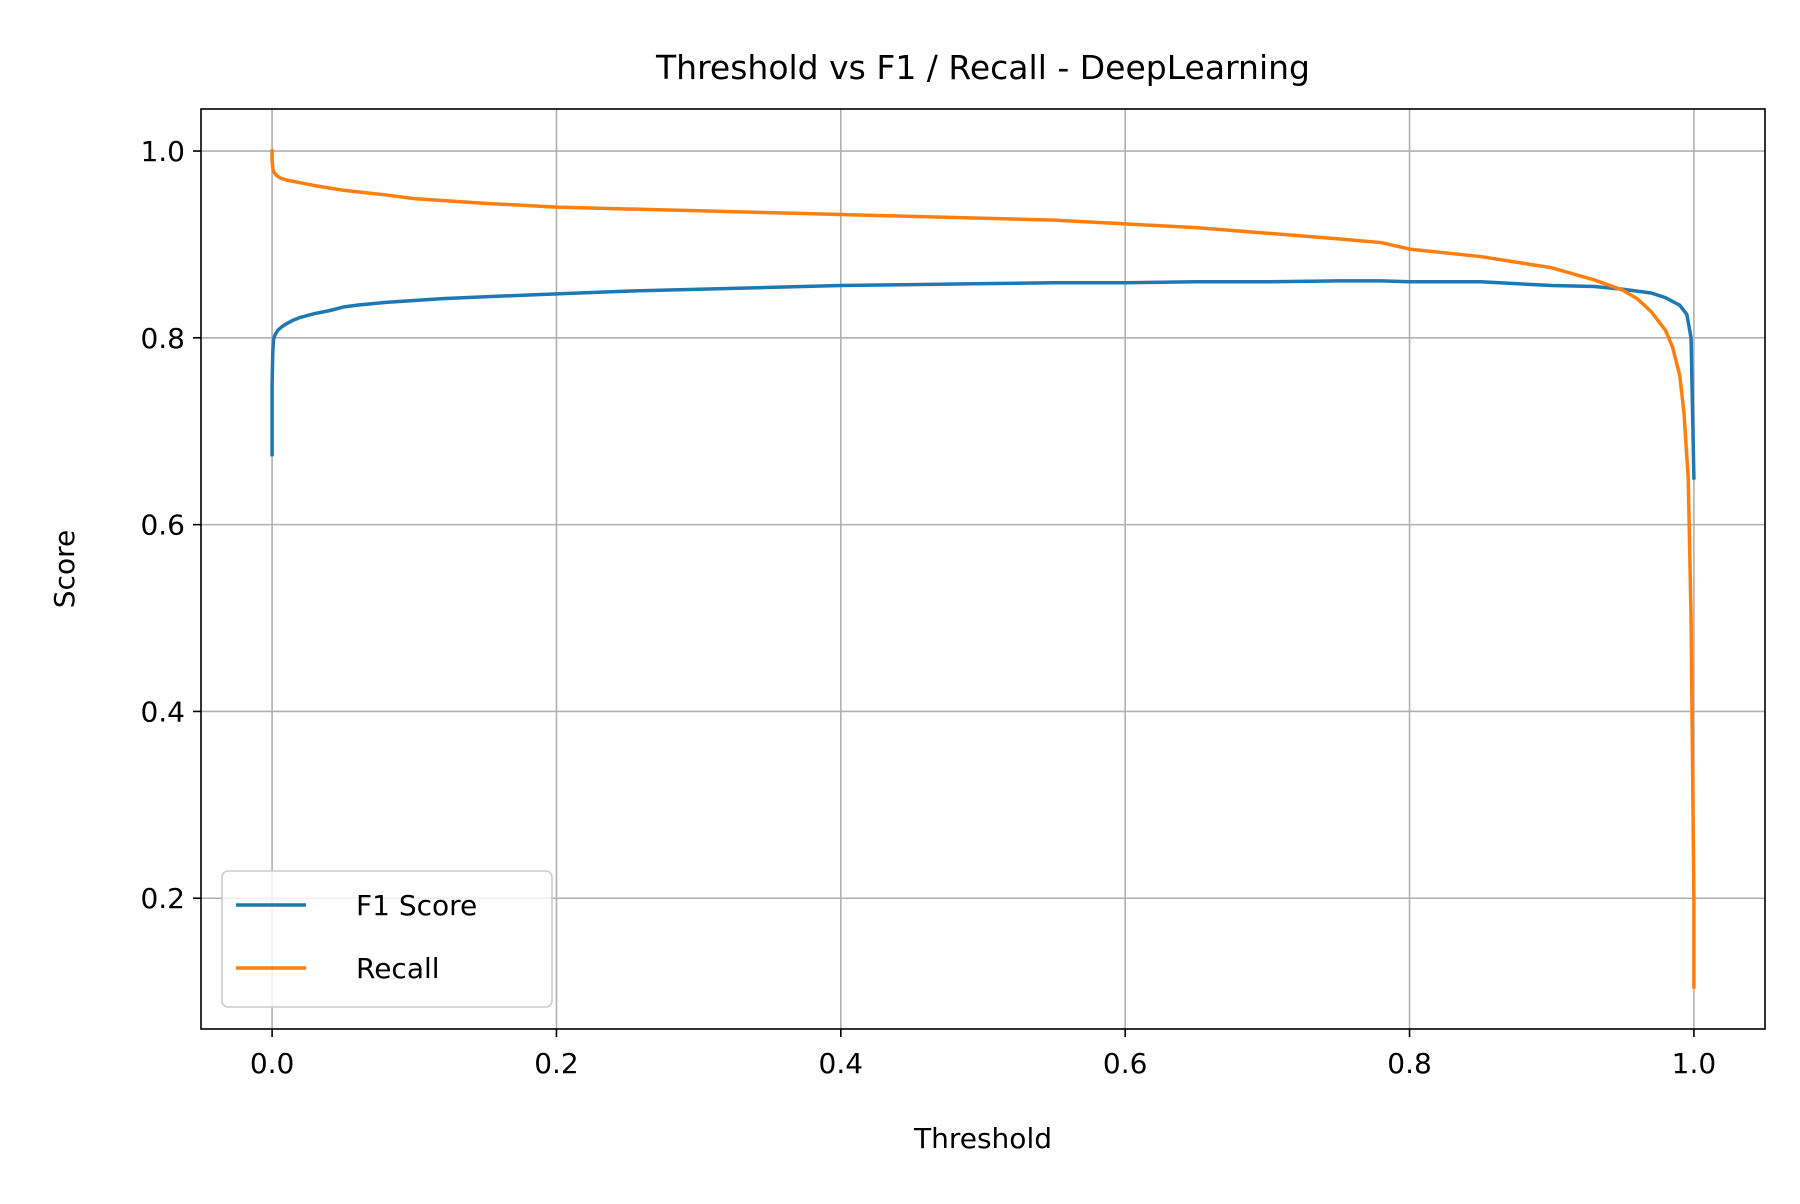 This screenshot has width=1800, height=1204. I want to click on y-axis-label: Score, so click(64, 569).